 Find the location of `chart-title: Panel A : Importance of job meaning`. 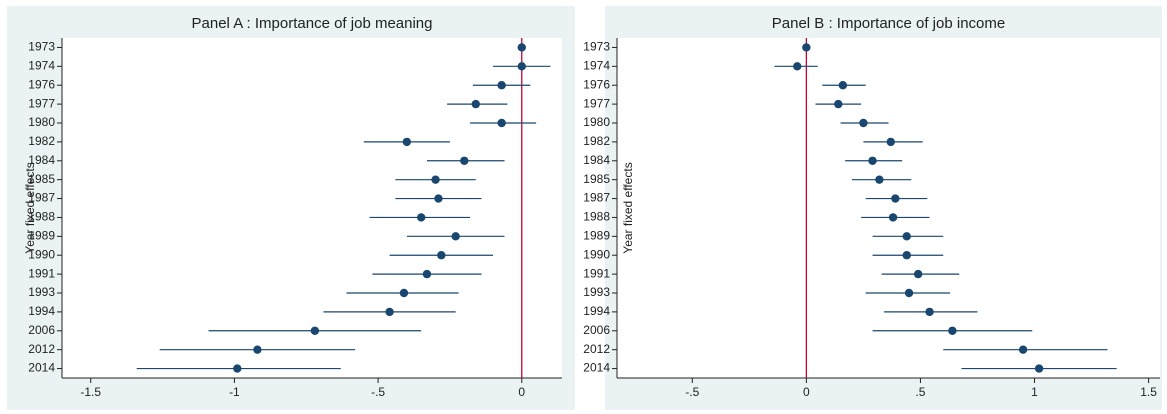

chart-title: Panel A : Importance of job meaning is located at coordinates (312, 23).